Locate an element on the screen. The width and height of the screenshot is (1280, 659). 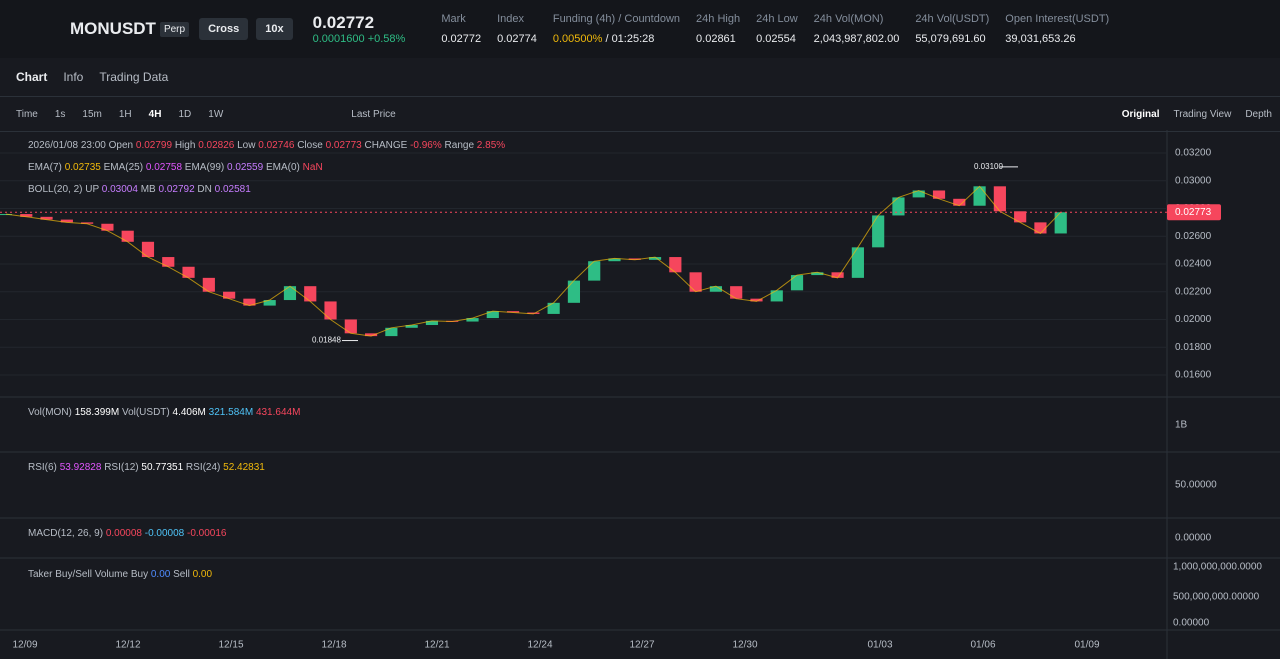
price-box: 0.02772 0.0001600 +0.58% is located at coordinates (359, 29).